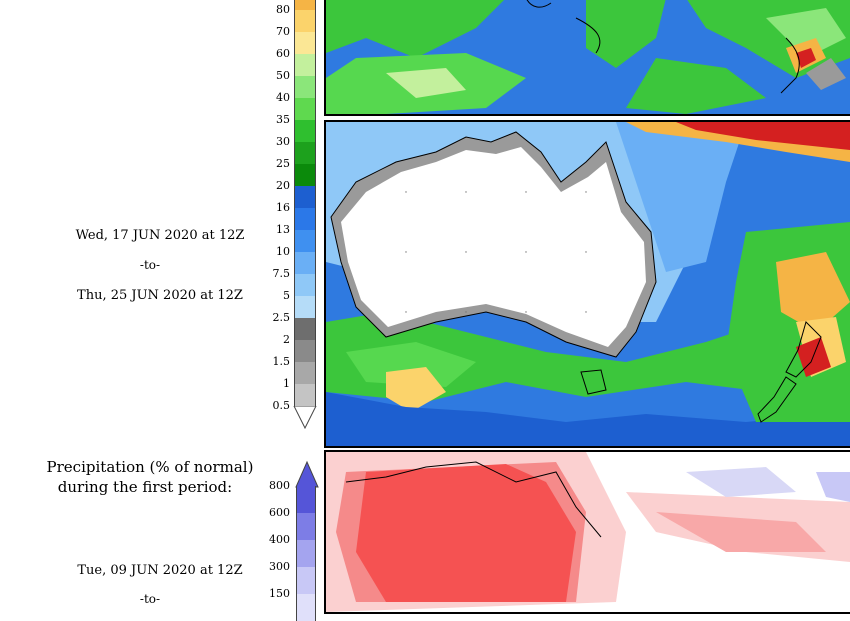 The width and height of the screenshot is (850, 621). I want to click on period1-start-label: Tue, 09 JUN 2020 at 12Z, so click(160, 570).